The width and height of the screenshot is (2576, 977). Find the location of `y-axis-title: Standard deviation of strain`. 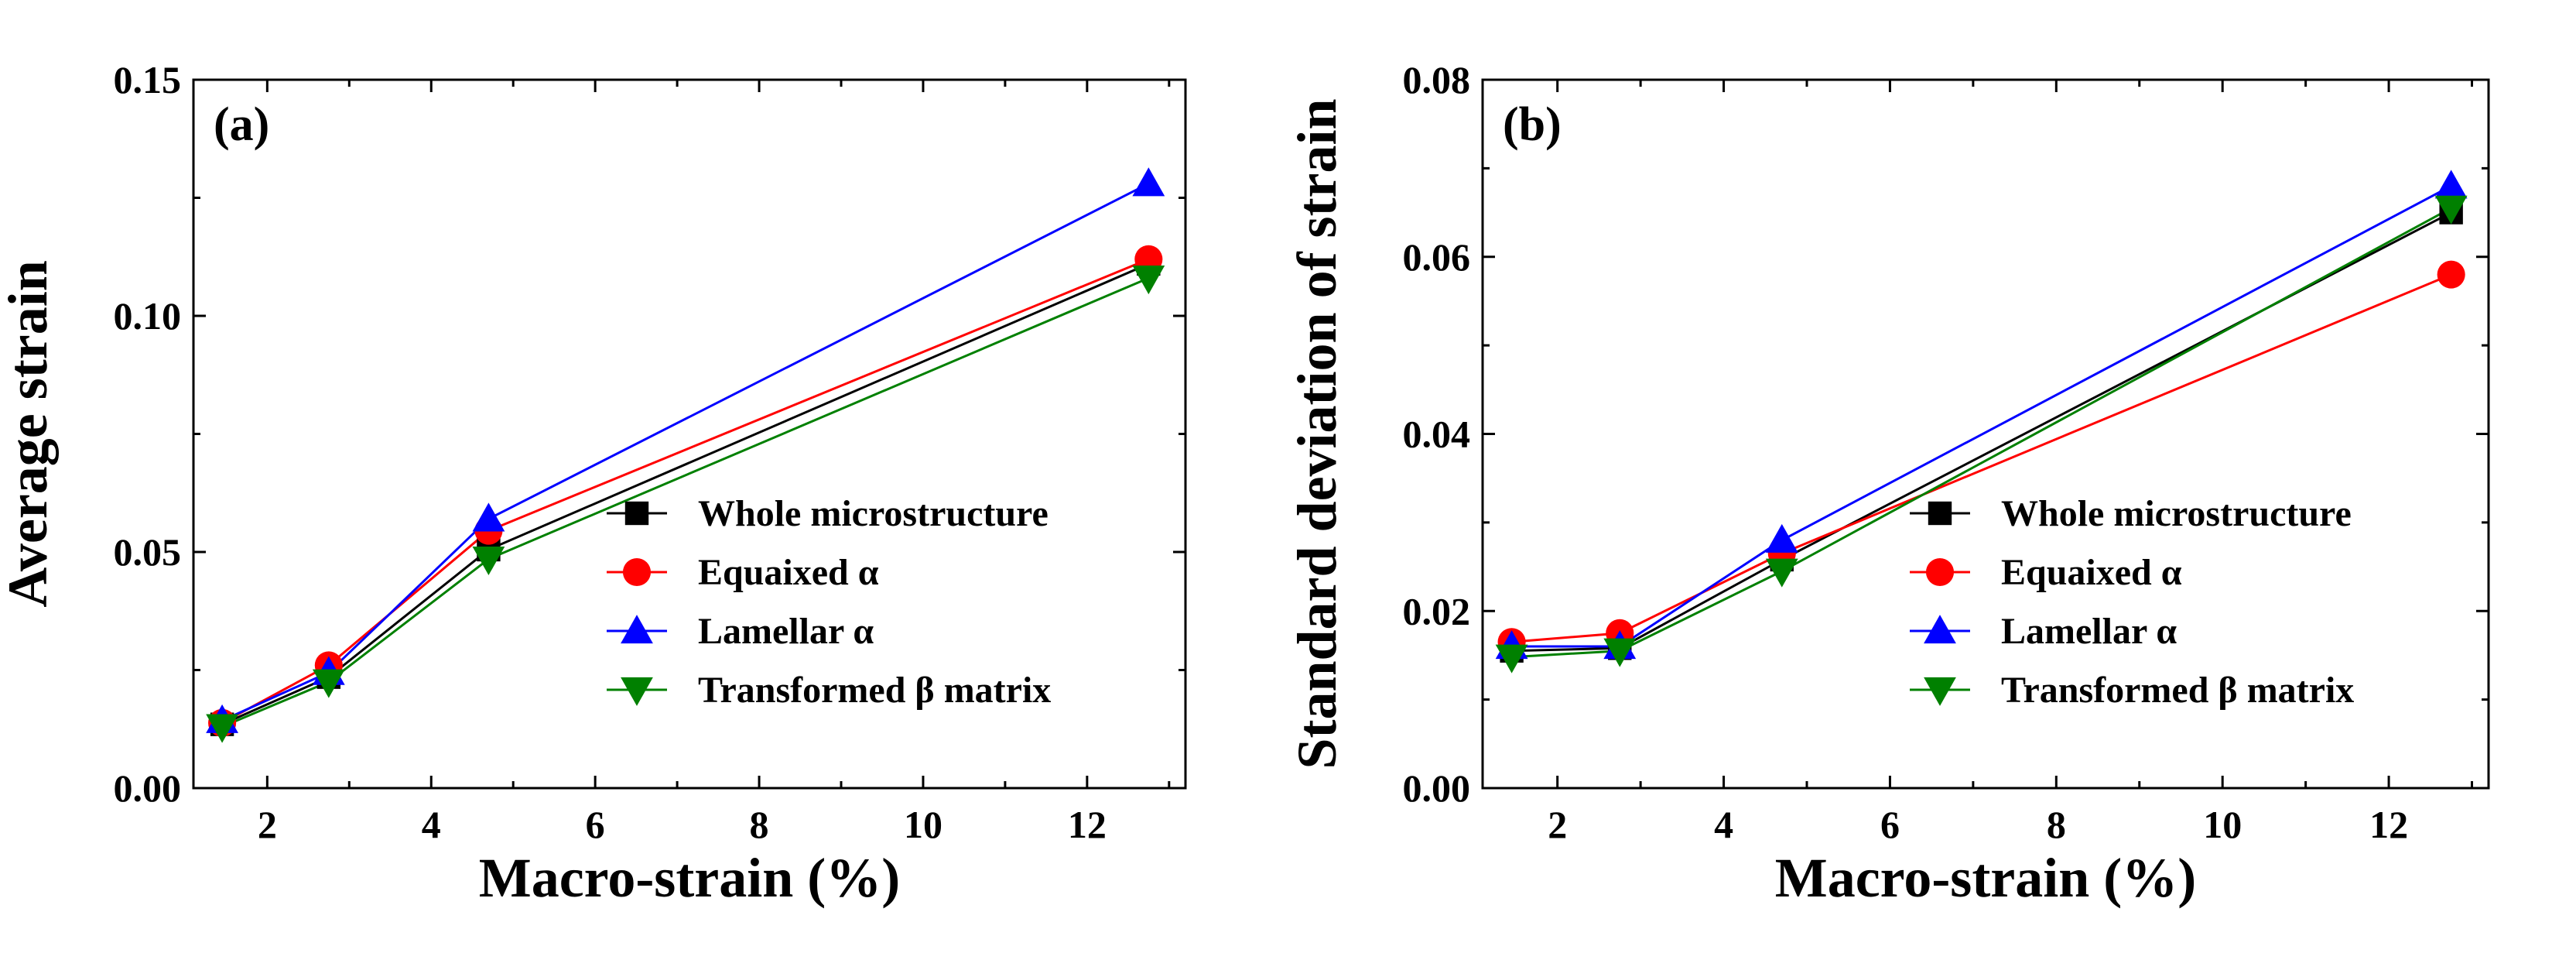

y-axis-title: Standard deviation of strain is located at coordinates (1317, 433).